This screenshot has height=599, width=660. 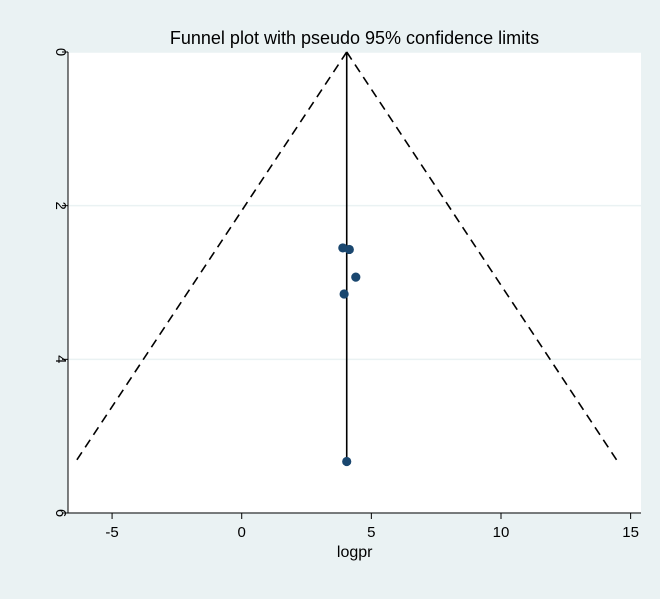 What do you see at coordinates (355, 552) in the screenshot?
I see `x-axis-label: logpr` at bounding box center [355, 552].